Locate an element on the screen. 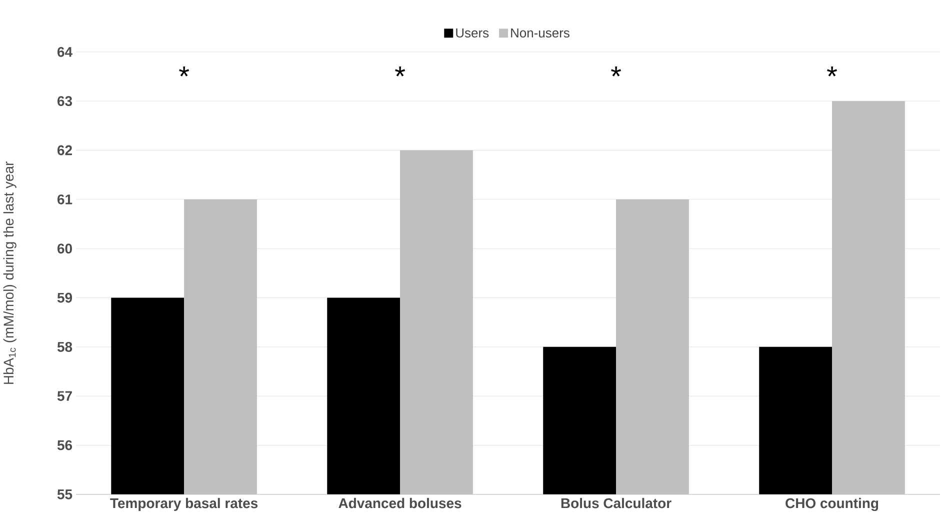 The height and width of the screenshot is (521, 947). y-axis-title: HbA$_{1c}$ (mM/mol) during the last year is located at coordinates (9, 272).